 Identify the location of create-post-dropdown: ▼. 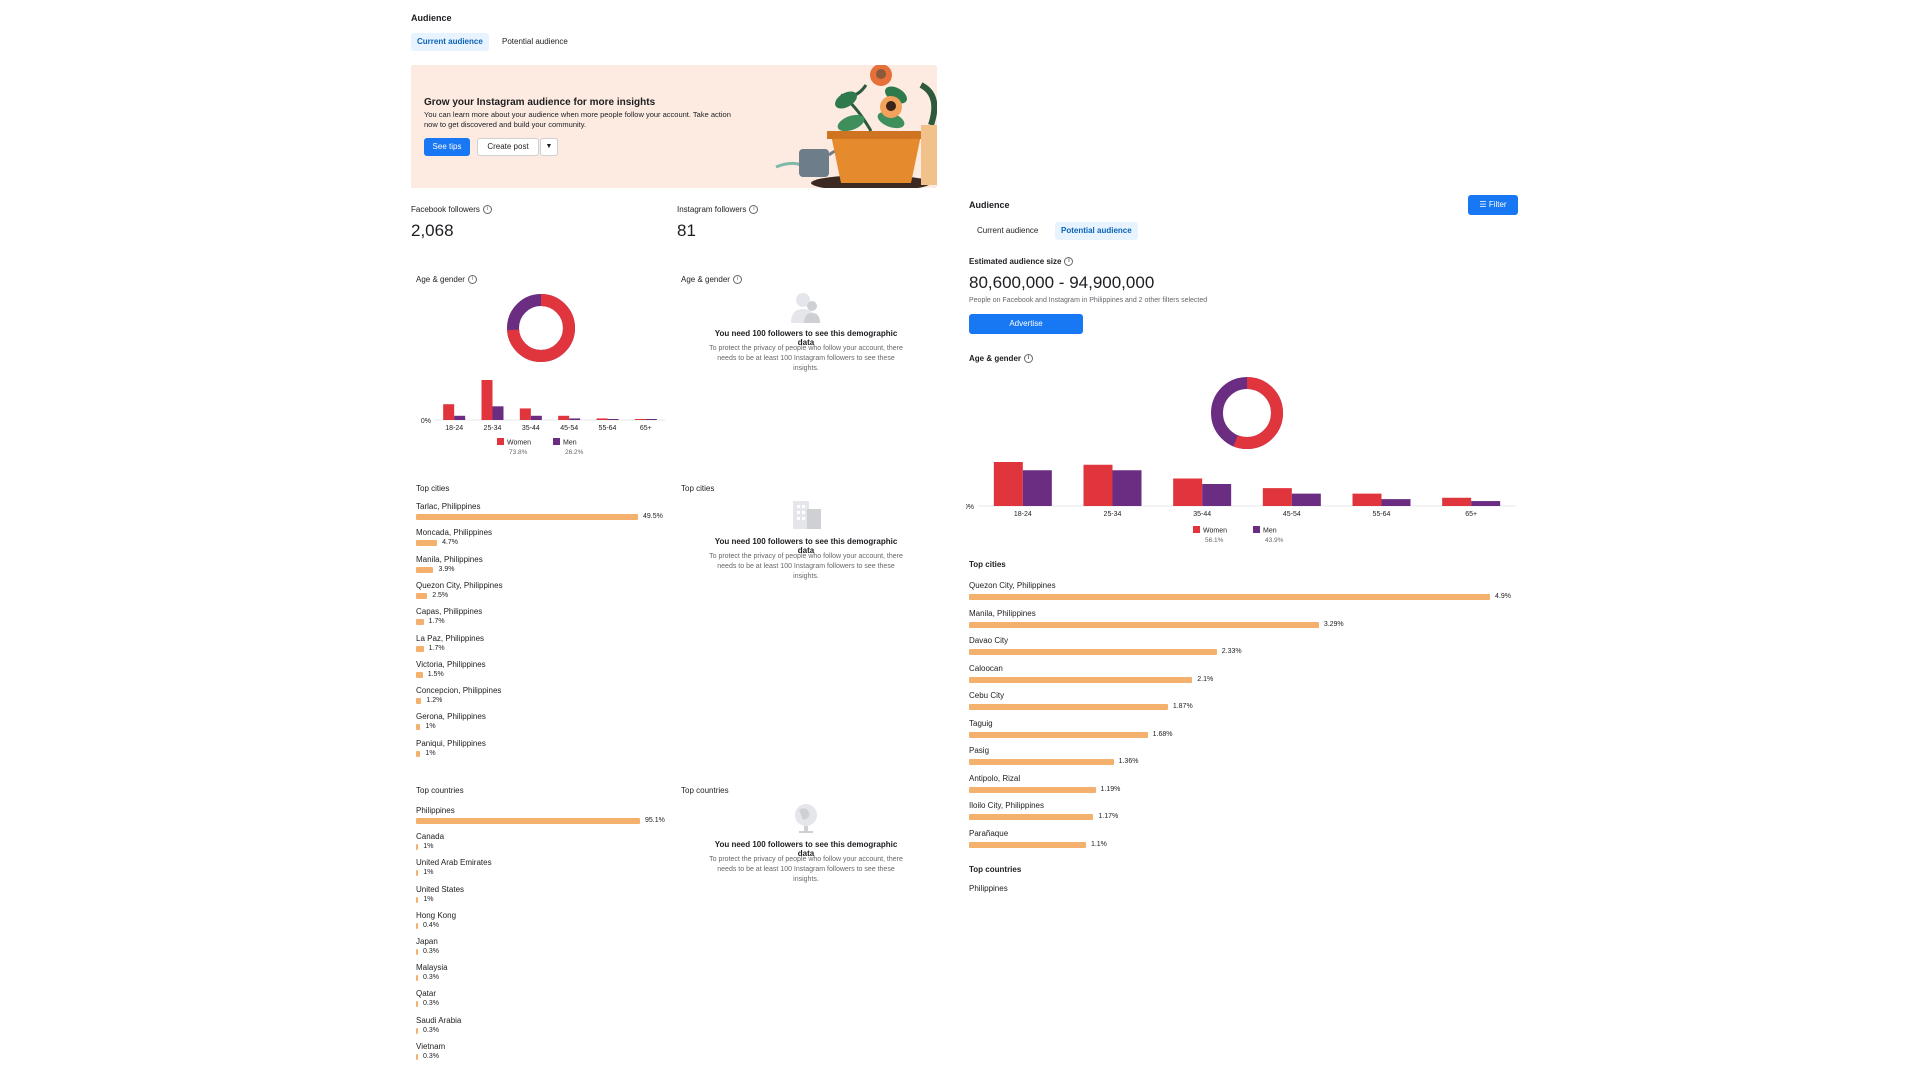
(549, 147).